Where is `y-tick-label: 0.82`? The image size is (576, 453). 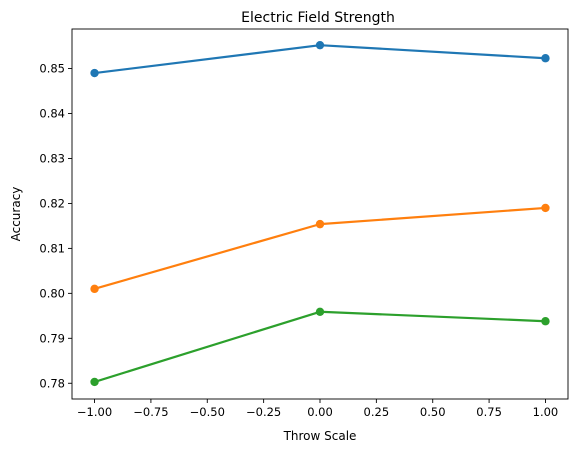
y-tick-label: 0.82 is located at coordinates (52, 203).